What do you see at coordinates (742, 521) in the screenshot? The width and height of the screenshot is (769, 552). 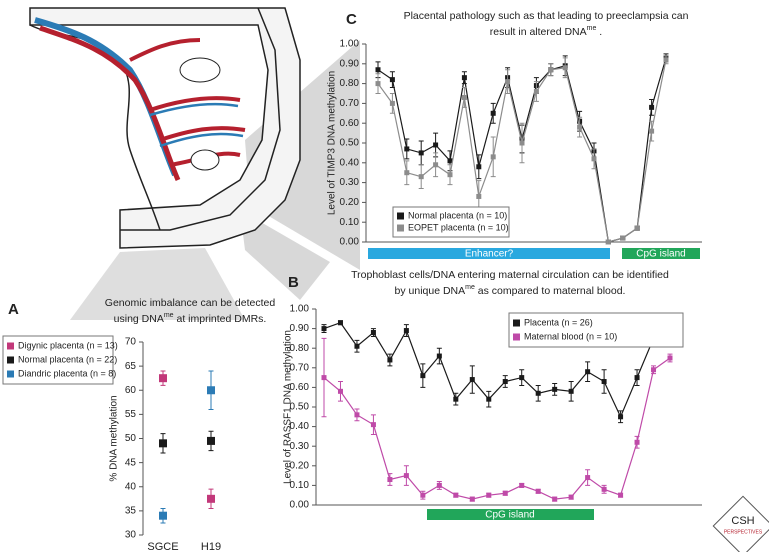 I see `logo-text: CSH` at bounding box center [742, 521].